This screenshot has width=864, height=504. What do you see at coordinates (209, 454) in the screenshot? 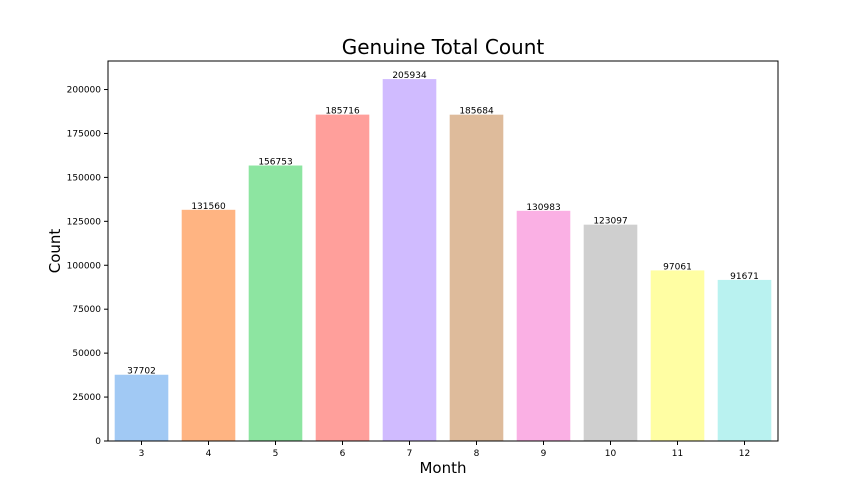
I see `x-tick-label: 4` at bounding box center [209, 454].